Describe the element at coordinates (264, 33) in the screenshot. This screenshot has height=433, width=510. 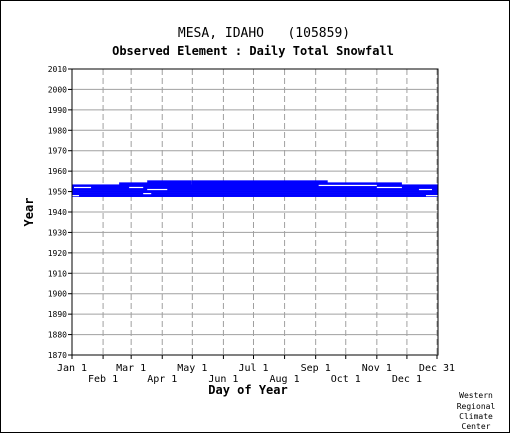
I see `chart-title: MESA, IDAHO (105859)` at that location.